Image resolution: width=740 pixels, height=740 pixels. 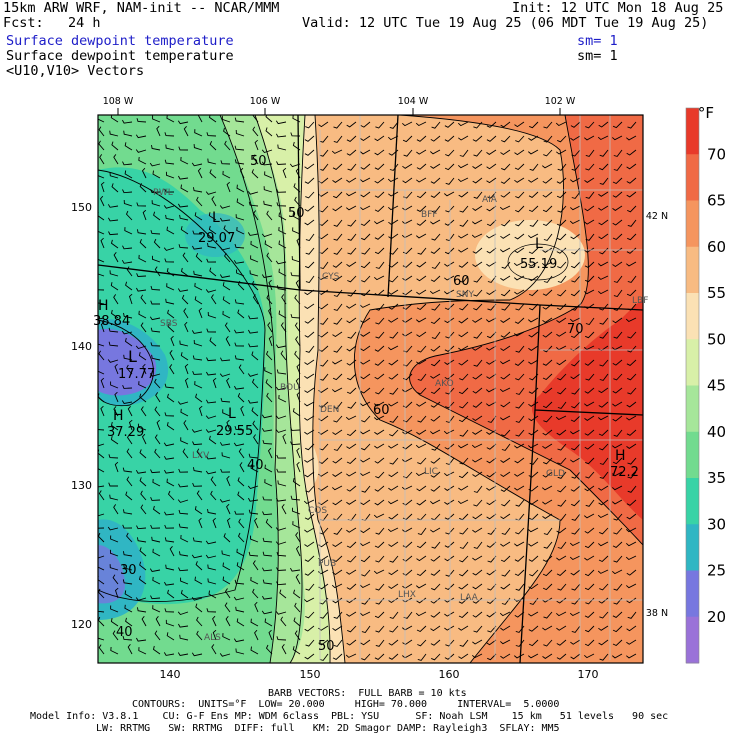 I want to click on low-value-3: 29.55, so click(x=234, y=431).